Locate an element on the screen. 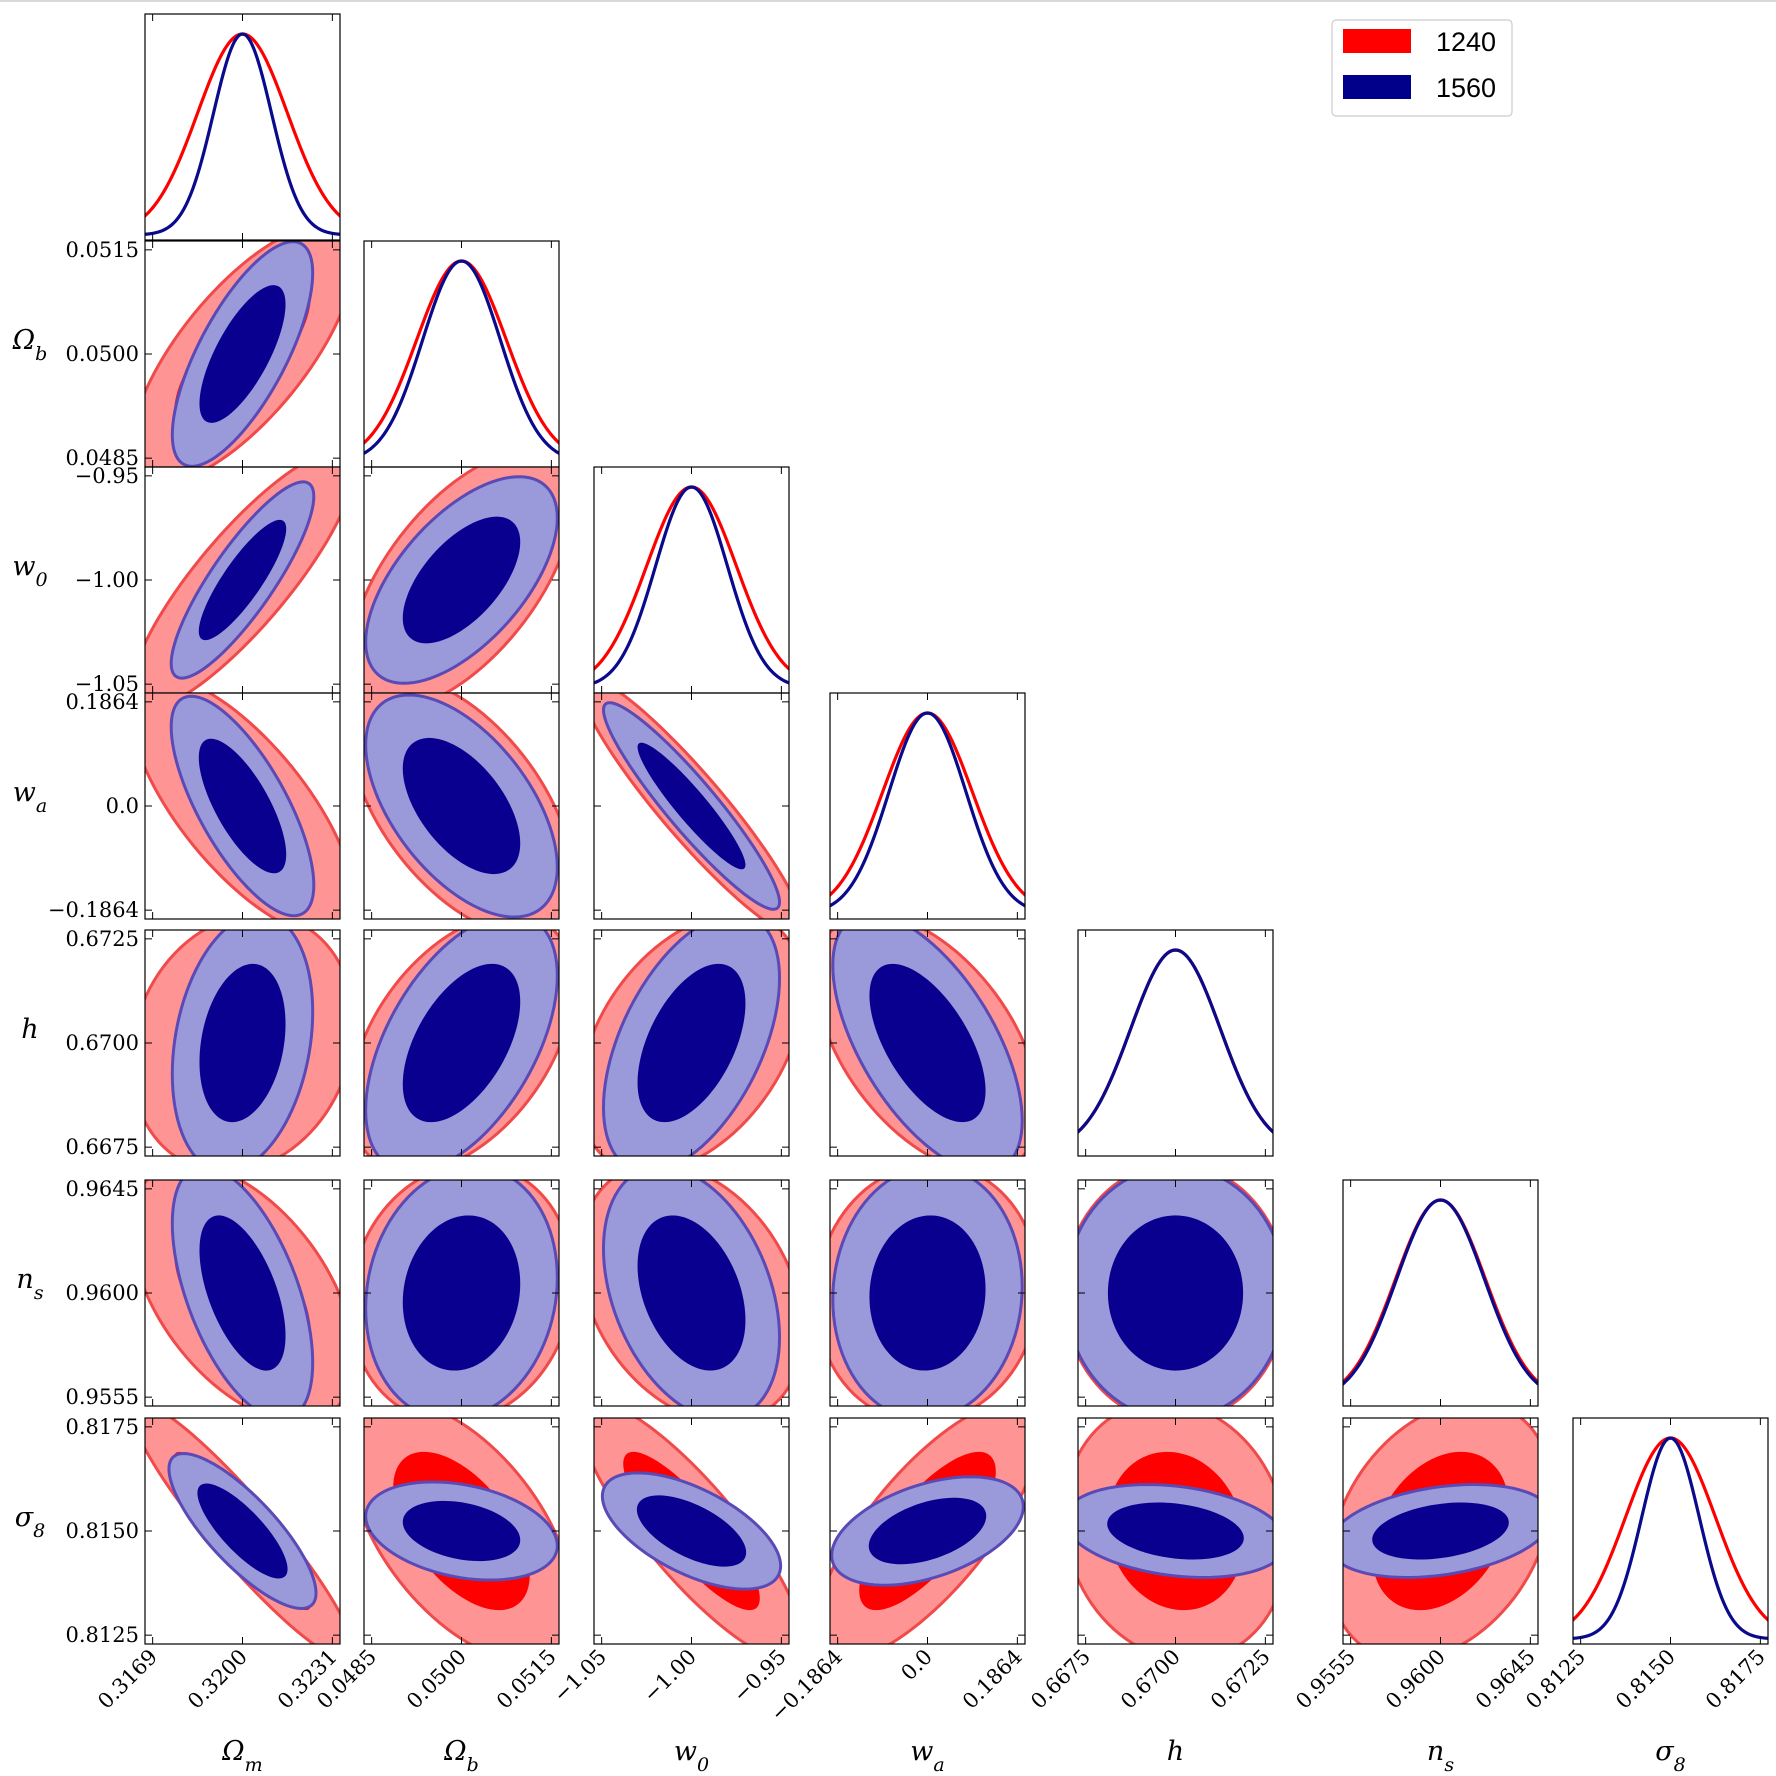 The height and width of the screenshot is (1776, 1776). x-axis-label-s8-symbol: σ is located at coordinates (1665, 1751).